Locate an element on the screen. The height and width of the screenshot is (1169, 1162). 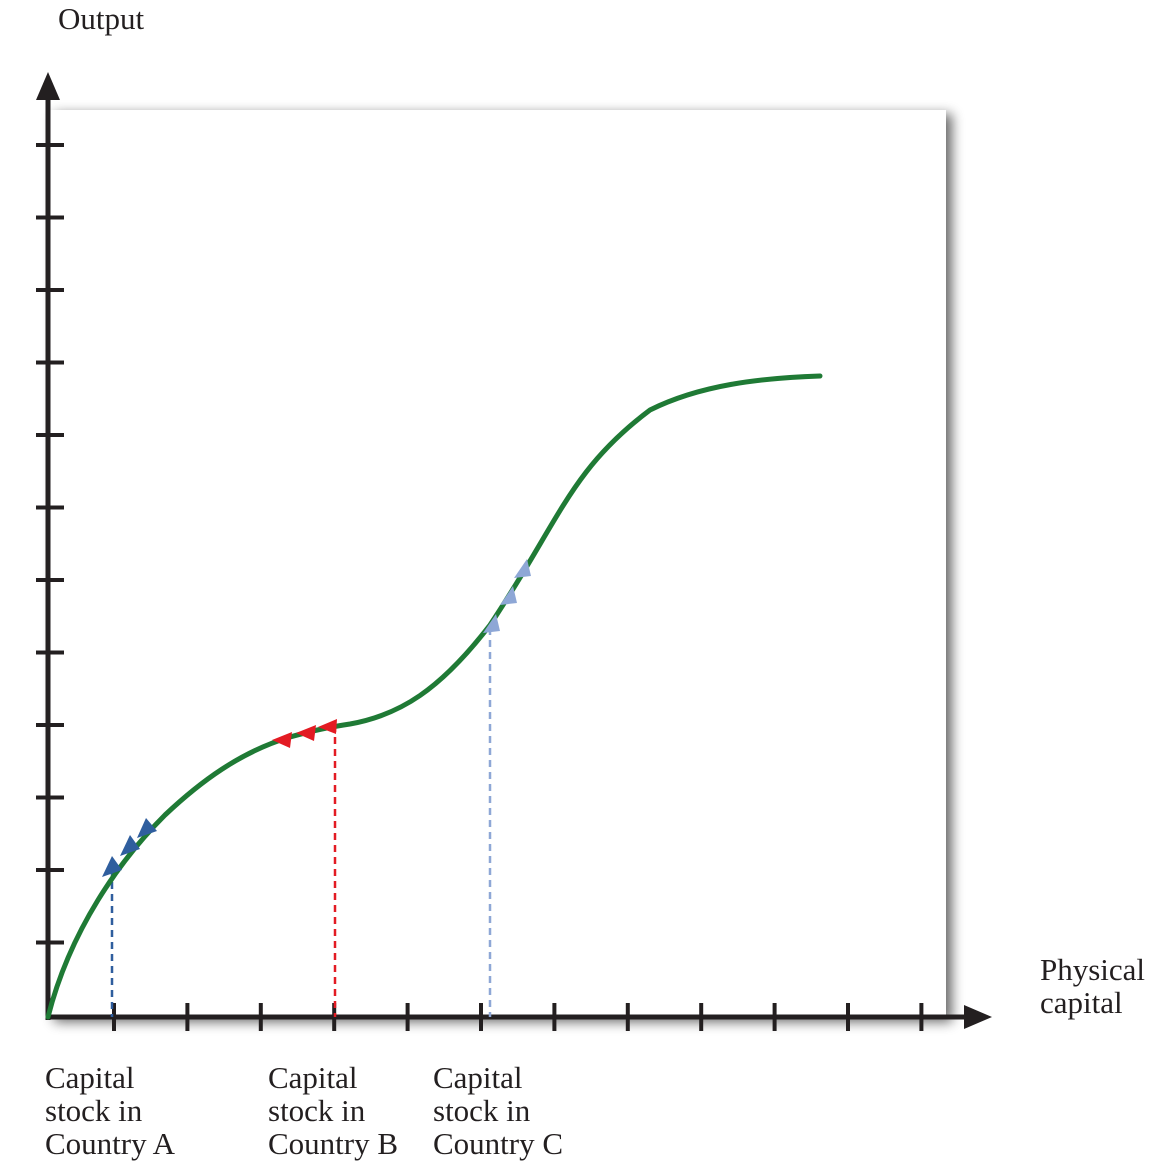
x-axis-label-line2: capital is located at coordinates (1081, 1002).